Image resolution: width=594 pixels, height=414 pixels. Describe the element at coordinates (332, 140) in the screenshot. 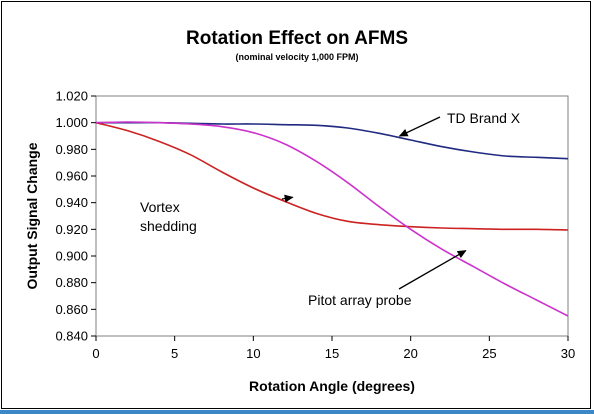

I see `series-line-td-brand-x` at that location.